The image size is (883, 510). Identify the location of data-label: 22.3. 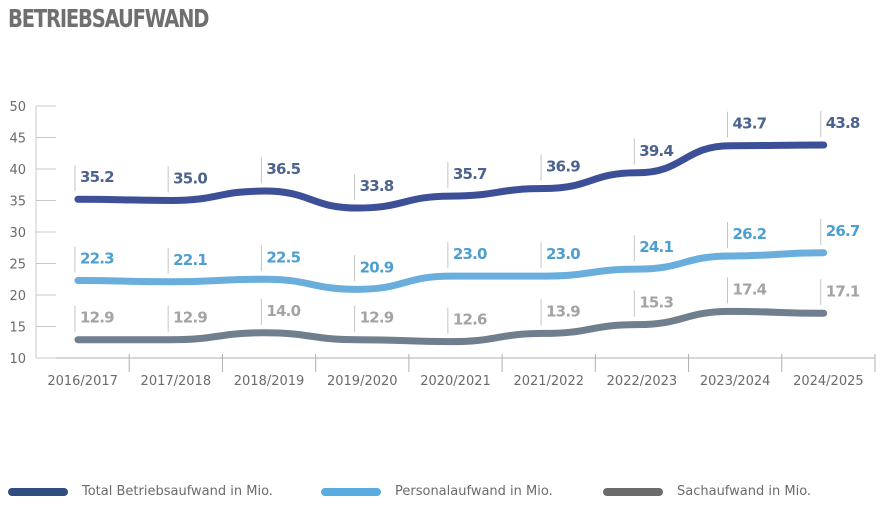
(97, 259).